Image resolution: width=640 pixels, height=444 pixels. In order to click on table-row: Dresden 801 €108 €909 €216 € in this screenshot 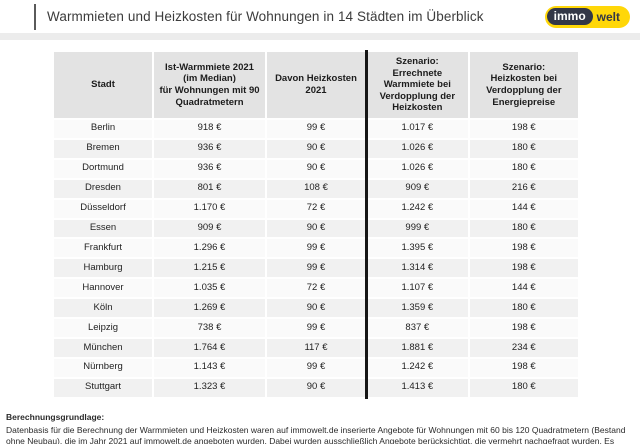, I will do `click(316, 188)`.